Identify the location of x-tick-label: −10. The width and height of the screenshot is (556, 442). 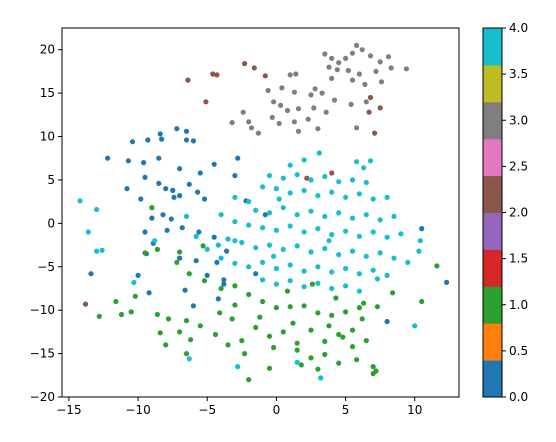
(137, 410).